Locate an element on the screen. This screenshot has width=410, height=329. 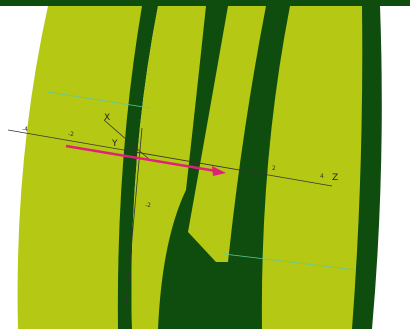
vector-arrow is located at coordinates (141, 158).